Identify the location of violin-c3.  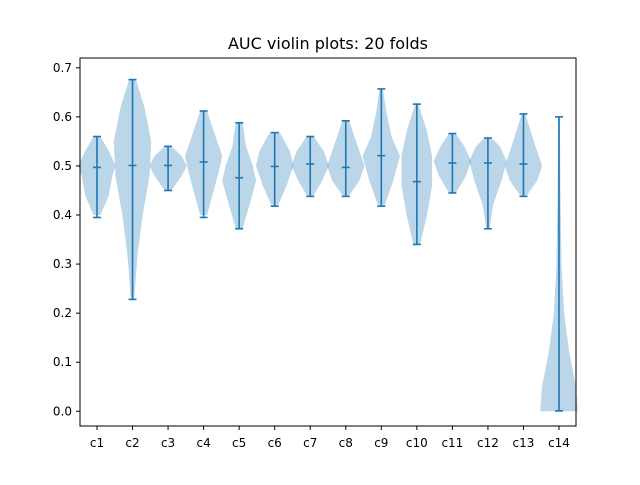
(168, 168).